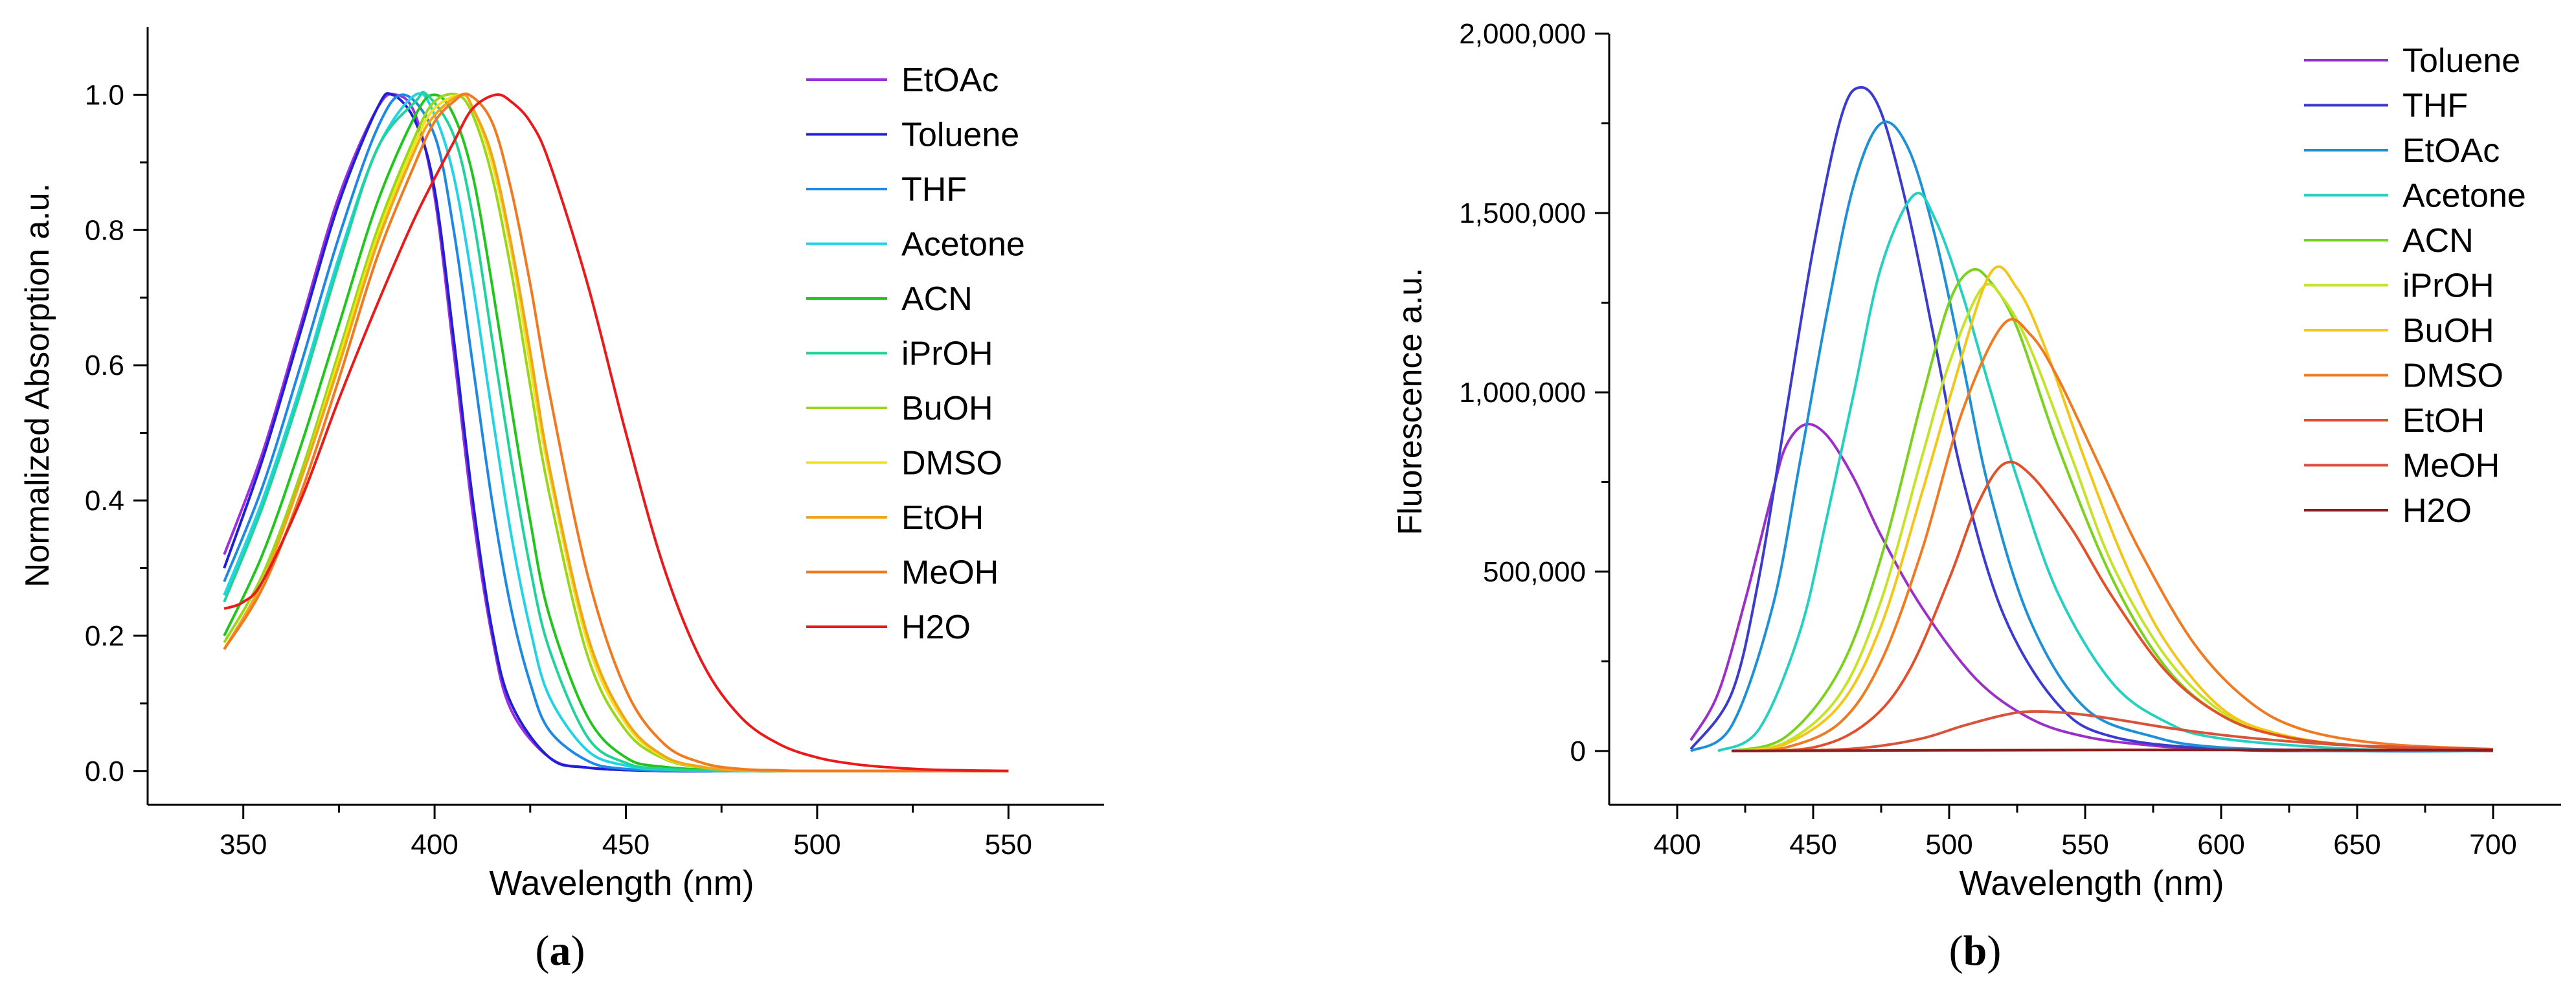 The width and height of the screenshot is (2576, 1001). I want to click on panel-b-ylabel: Fluorescence a.u., so click(1411, 401).